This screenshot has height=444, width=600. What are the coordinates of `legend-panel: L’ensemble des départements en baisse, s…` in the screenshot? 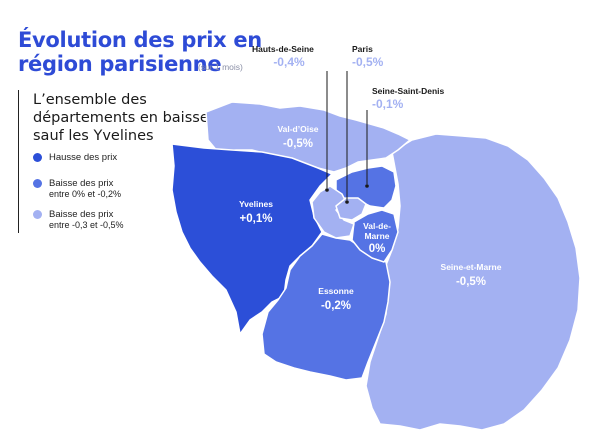 It's located at (118, 161).